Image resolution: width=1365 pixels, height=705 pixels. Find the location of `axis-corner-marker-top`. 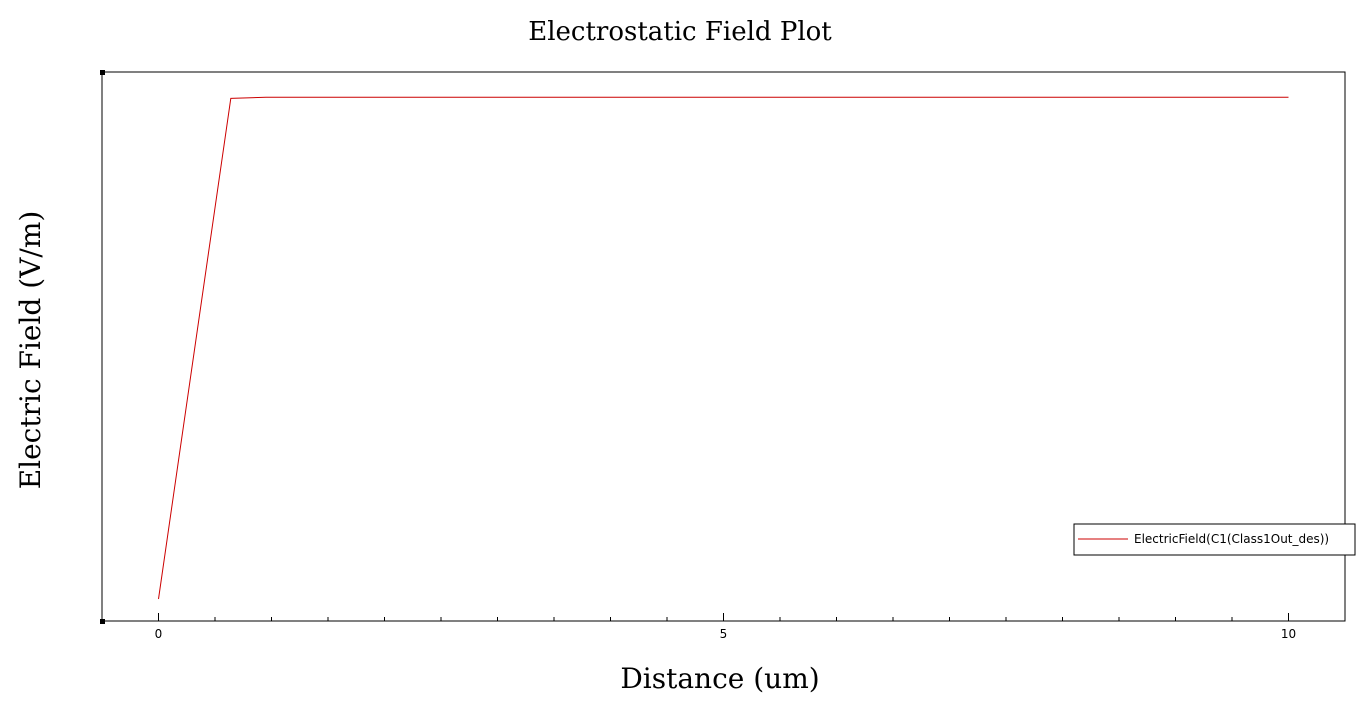

axis-corner-marker-top is located at coordinates (102, 72).